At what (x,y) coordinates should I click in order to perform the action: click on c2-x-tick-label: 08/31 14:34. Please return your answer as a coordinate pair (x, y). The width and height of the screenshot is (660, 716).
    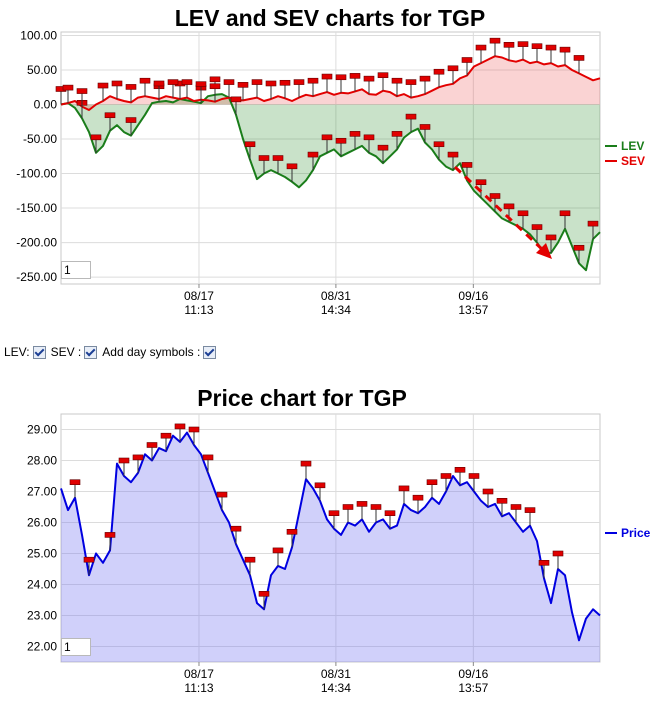
    Looking at the image, I should click on (336, 681).